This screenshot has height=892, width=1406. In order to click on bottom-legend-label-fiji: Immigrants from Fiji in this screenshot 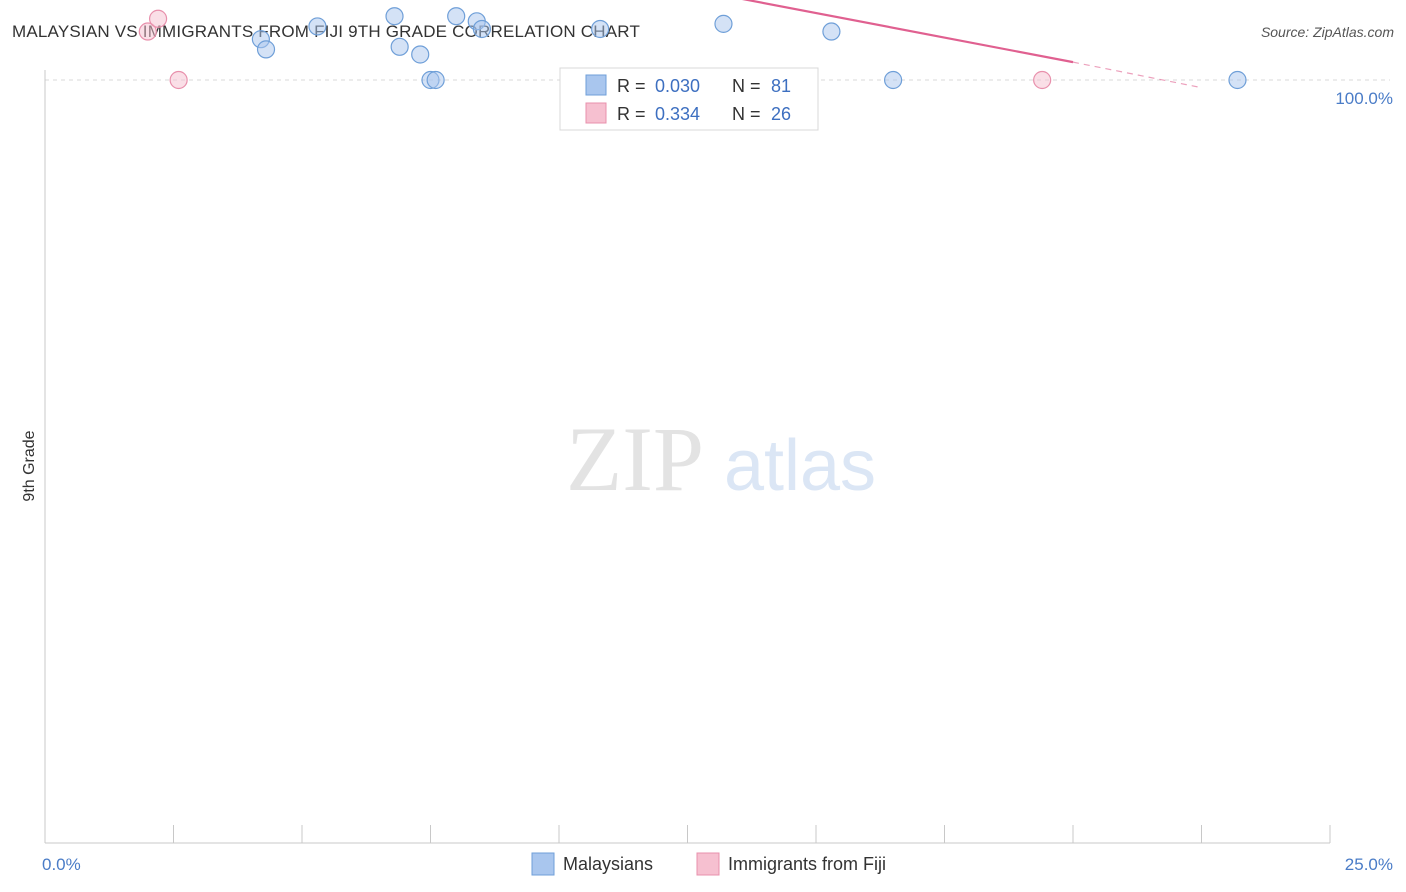, I will do `click(807, 864)`.